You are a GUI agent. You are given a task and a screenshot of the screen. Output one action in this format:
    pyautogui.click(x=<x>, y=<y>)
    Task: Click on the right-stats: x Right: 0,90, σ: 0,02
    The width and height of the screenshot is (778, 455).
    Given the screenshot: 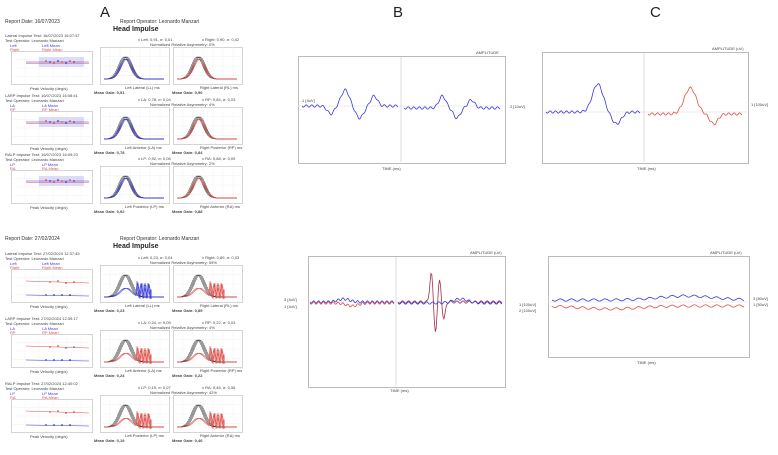 What is the action you would take?
    pyautogui.click(x=221, y=39)
    